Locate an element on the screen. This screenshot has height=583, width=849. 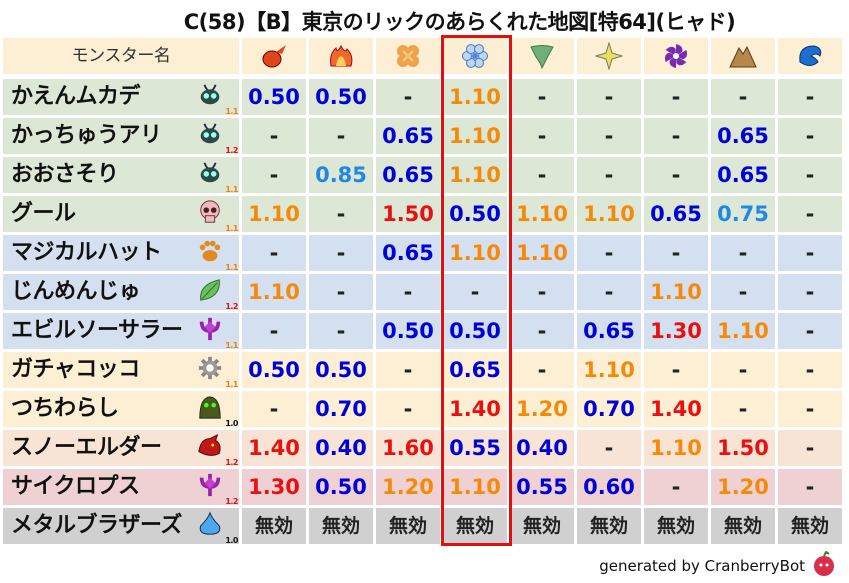
monster-name-cell: じんめんじゅ 1.2 is located at coordinates (121, 292).